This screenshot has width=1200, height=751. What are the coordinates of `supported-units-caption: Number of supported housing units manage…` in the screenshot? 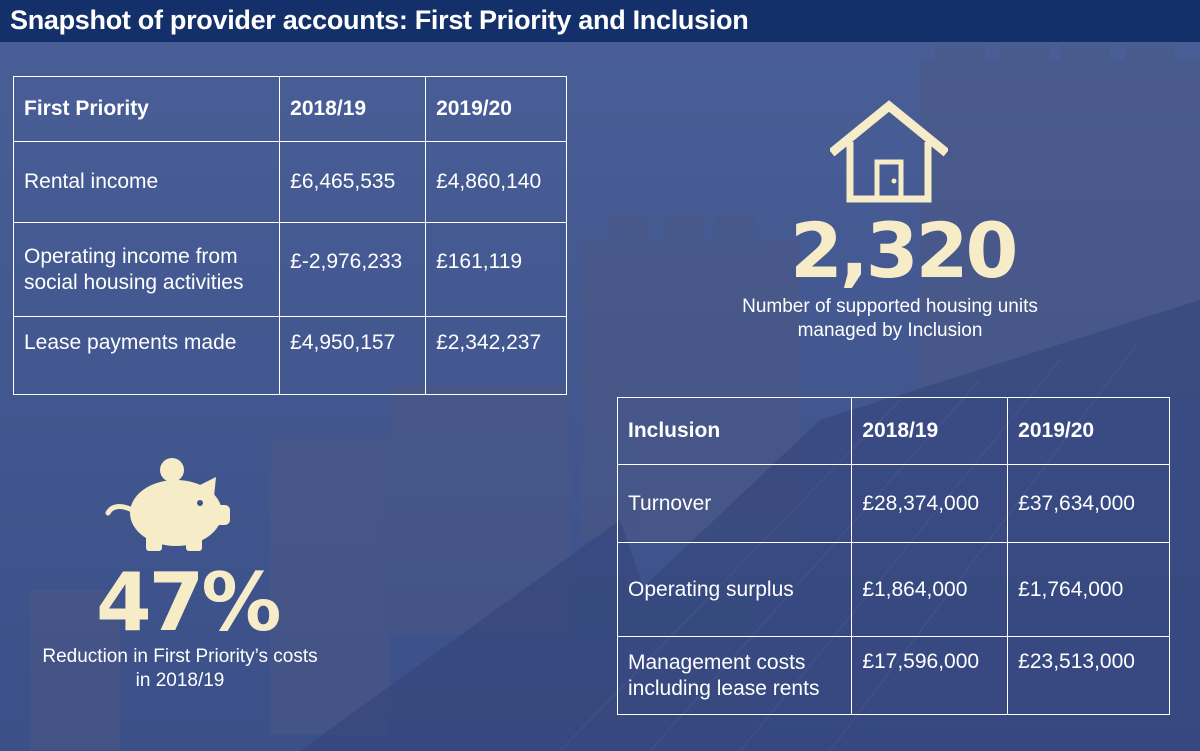 It's located at (890, 318).